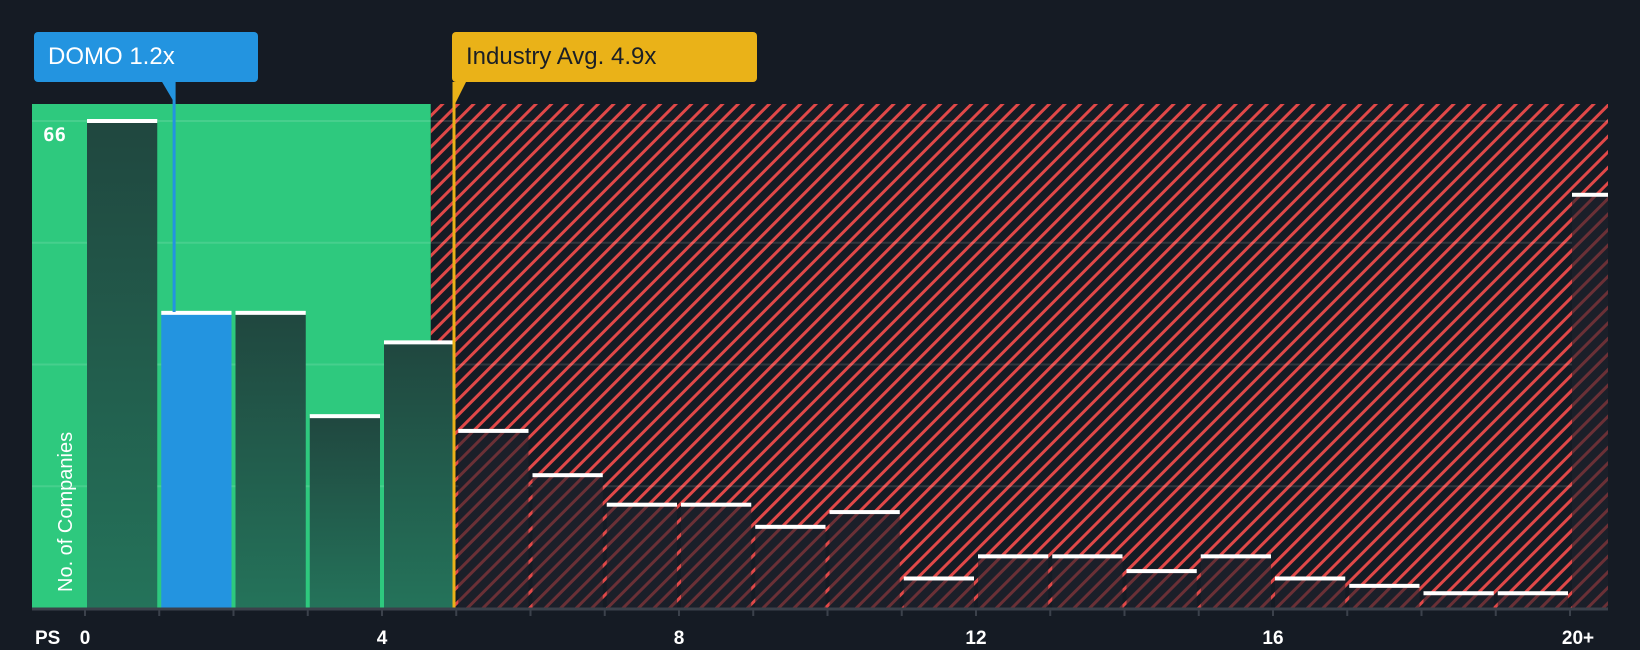 The height and width of the screenshot is (650, 1640). What do you see at coordinates (48, 638) in the screenshot?
I see `x-axis-title: PS` at bounding box center [48, 638].